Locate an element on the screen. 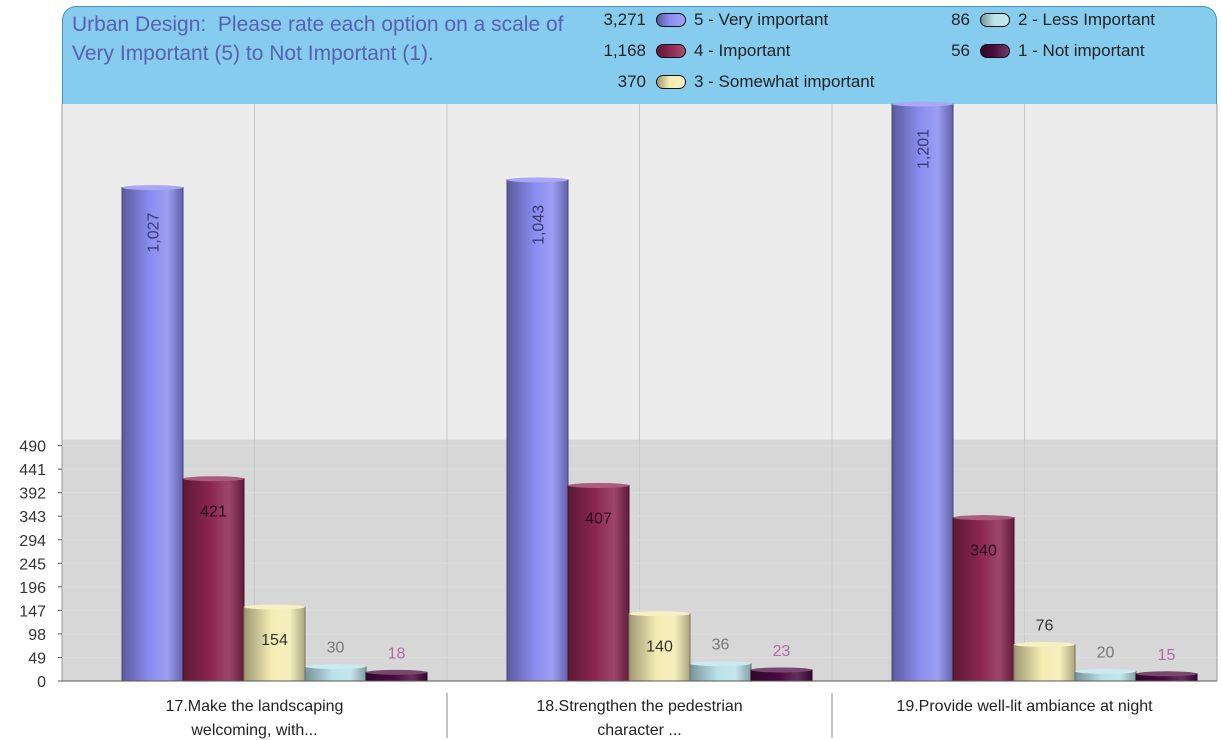 The image size is (1222, 740). y-tick-label: 147 is located at coordinates (32, 611).